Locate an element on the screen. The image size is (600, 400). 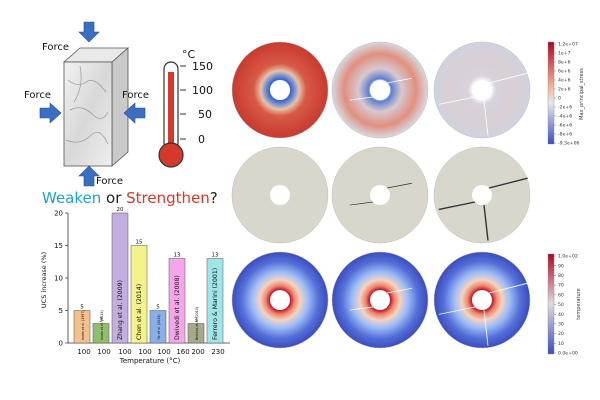
colorbar-tick-label: 20 is located at coordinates (561, 334).